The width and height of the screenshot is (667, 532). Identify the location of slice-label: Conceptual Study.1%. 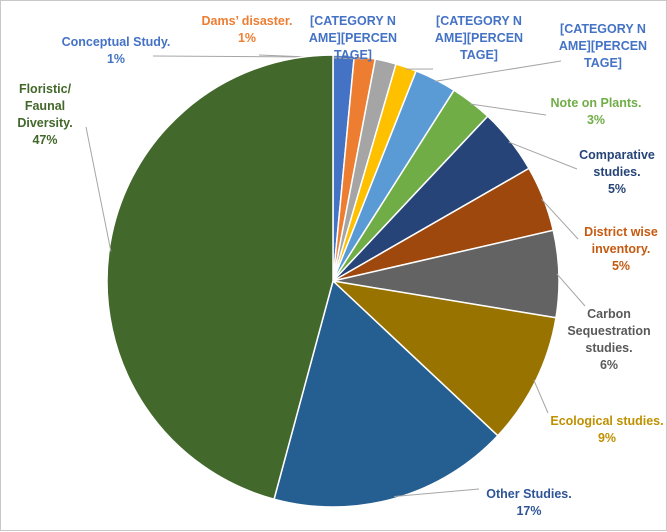
(116, 50).